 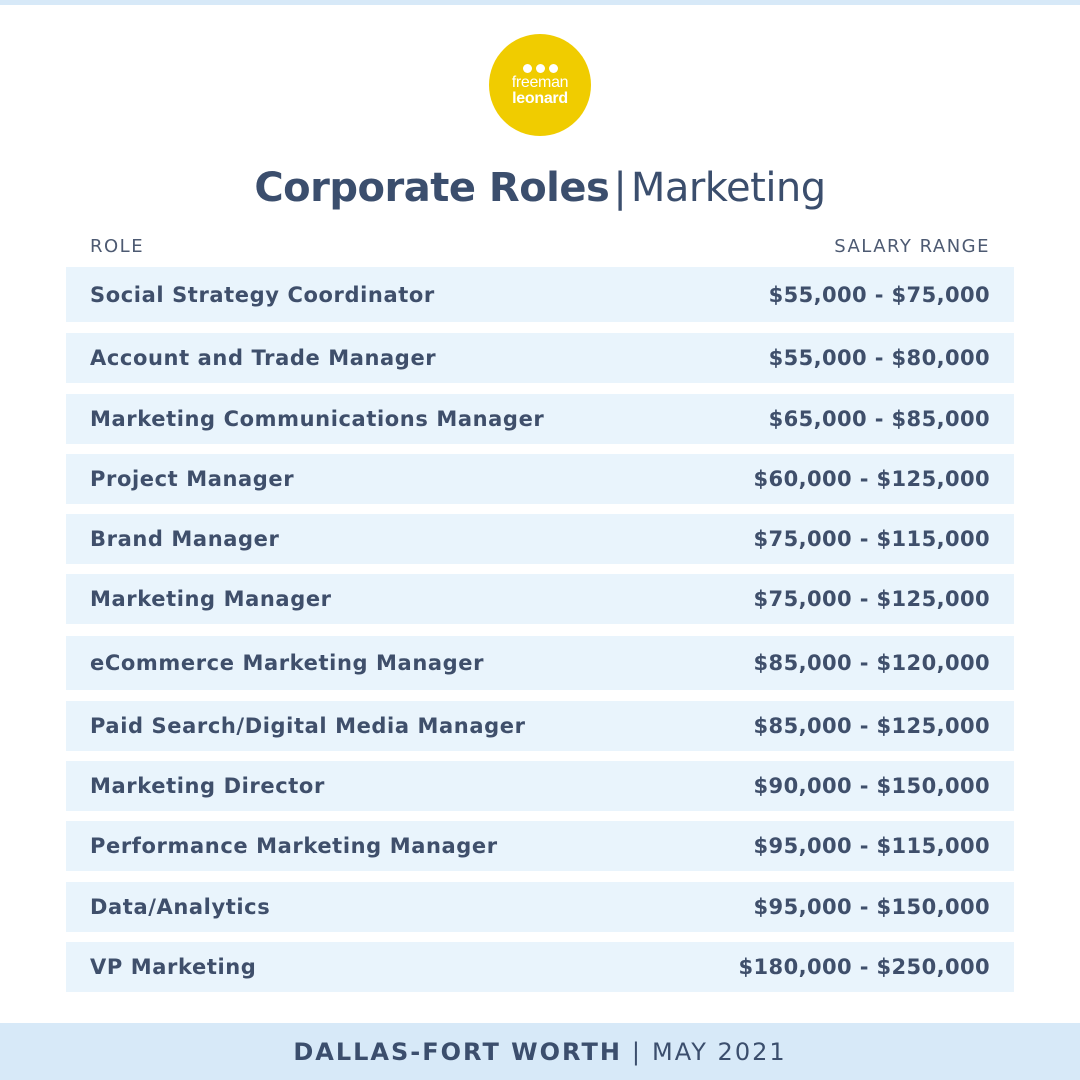 What do you see at coordinates (180, 907) in the screenshot?
I see `role-name: Data/Analytics` at bounding box center [180, 907].